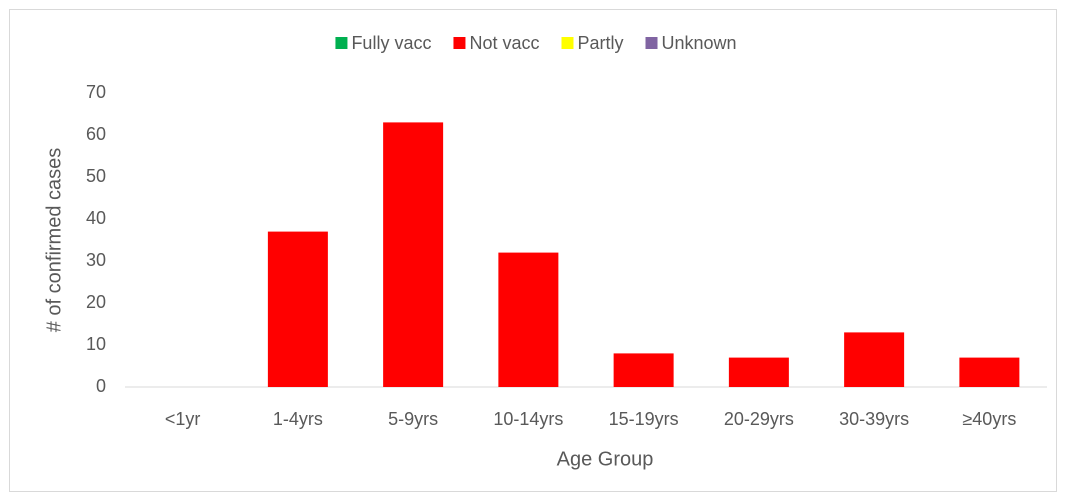 Image resolution: width=1066 pixels, height=501 pixels. I want to click on y-axis-title: # of confirmed cases, so click(54, 240).